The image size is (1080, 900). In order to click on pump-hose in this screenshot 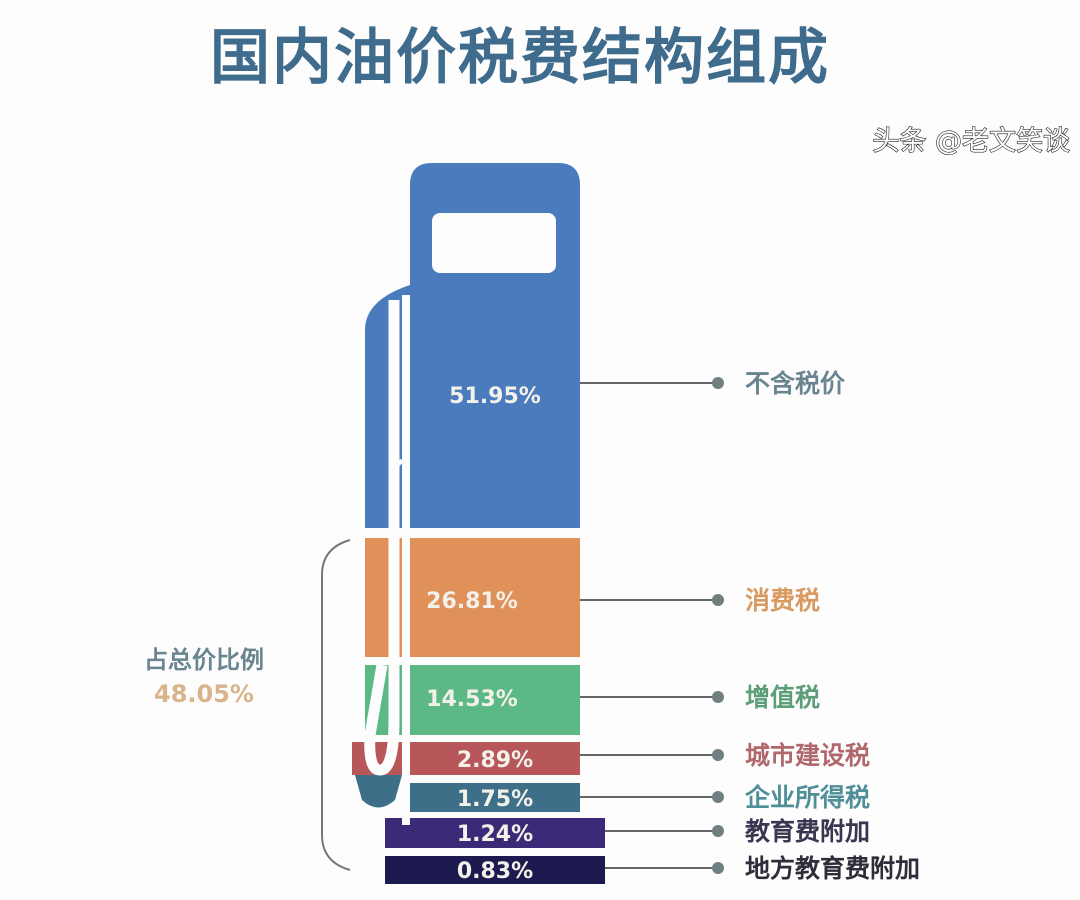, I will do `click(465, 560)`.